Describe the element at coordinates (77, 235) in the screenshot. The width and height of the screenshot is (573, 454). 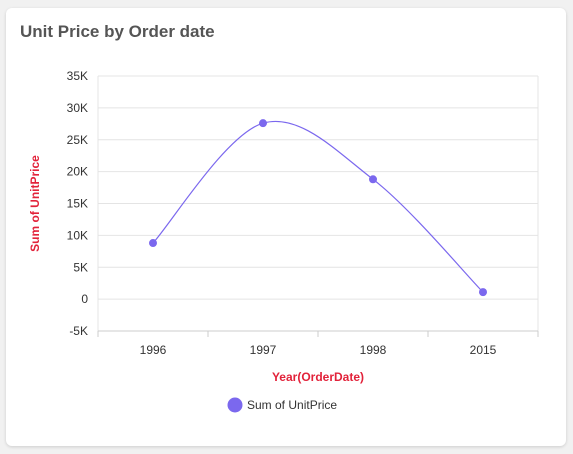
I see `y-tick-label: 10K` at that location.